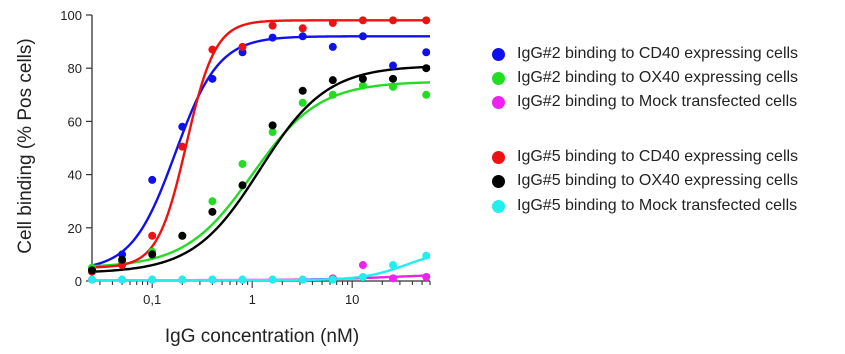 The height and width of the screenshot is (354, 845). I want to click on x-tick-label: 10, so click(352, 299).